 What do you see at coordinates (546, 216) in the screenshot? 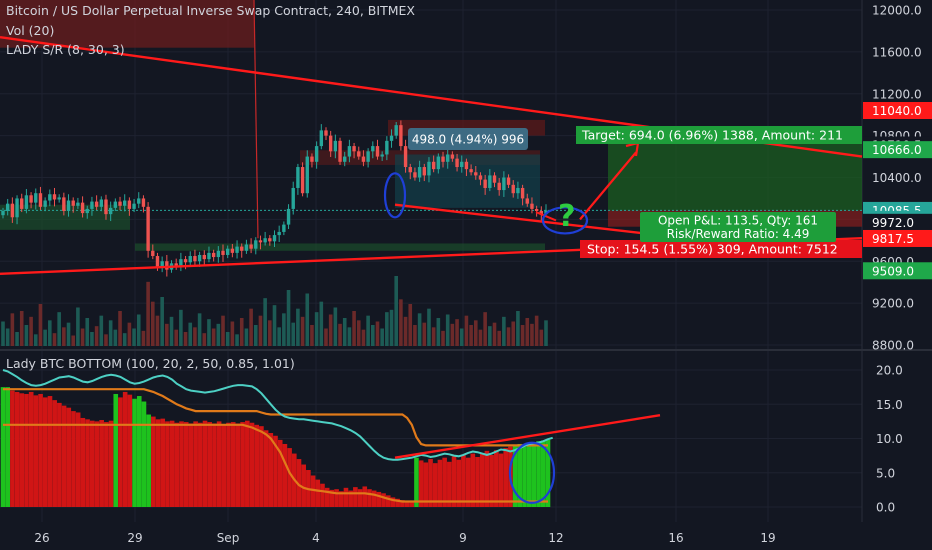
I see `small-arrow` at bounding box center [546, 216].